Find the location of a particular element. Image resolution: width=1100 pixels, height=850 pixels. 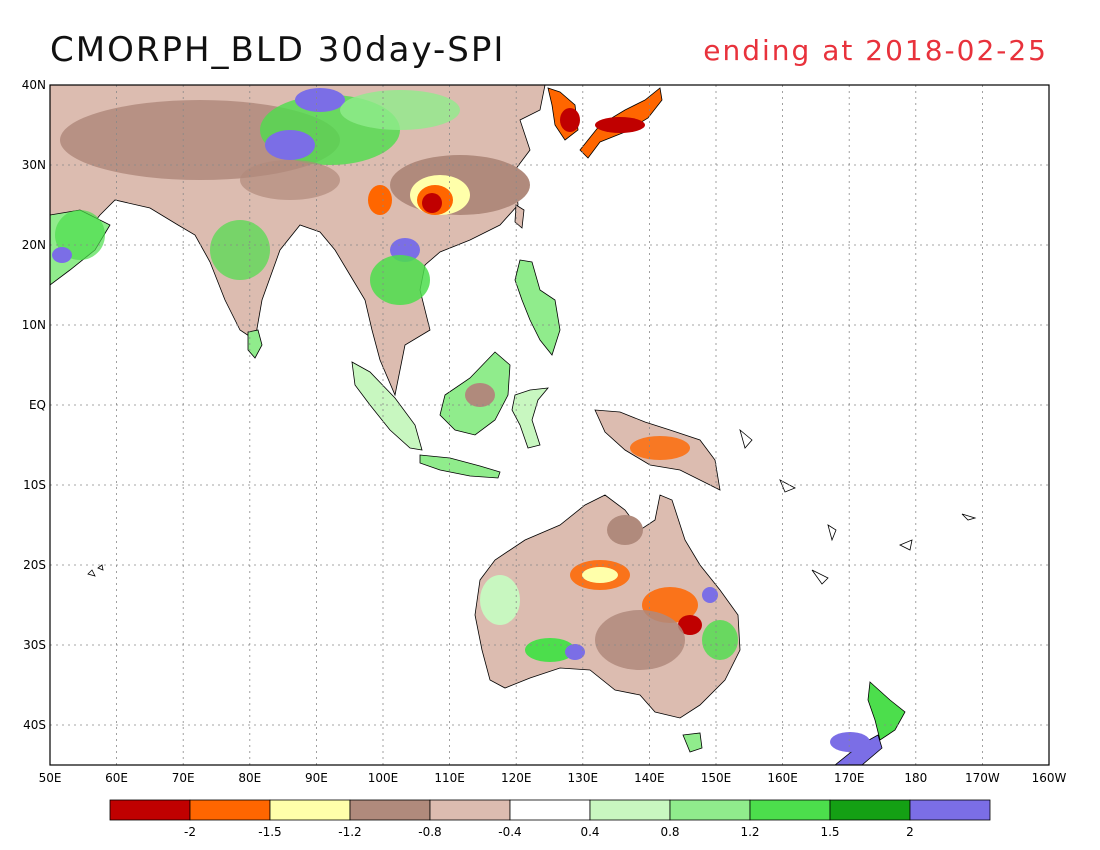

longitude-tick-label: 140E is located at coordinates (649, 778).